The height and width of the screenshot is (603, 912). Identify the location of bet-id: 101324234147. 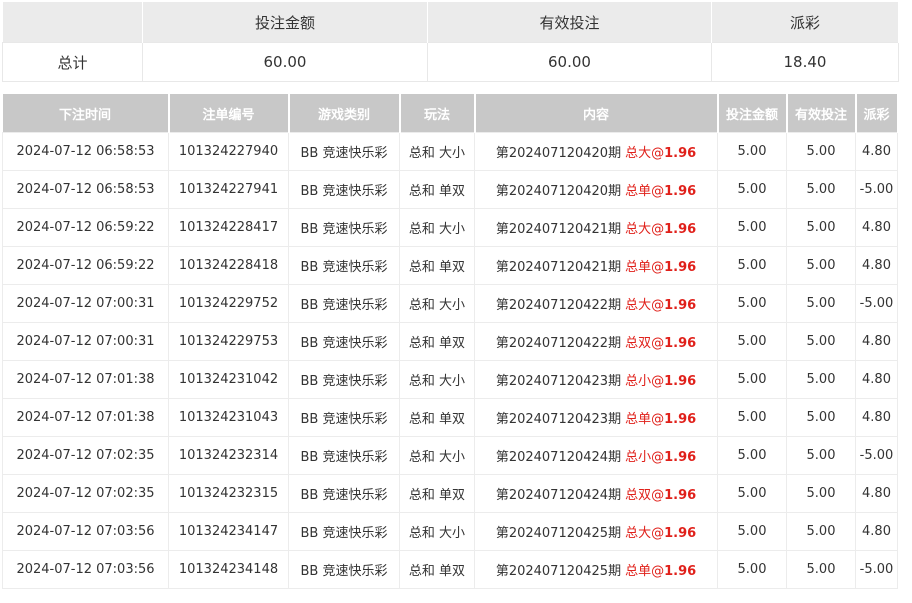
(228, 531).